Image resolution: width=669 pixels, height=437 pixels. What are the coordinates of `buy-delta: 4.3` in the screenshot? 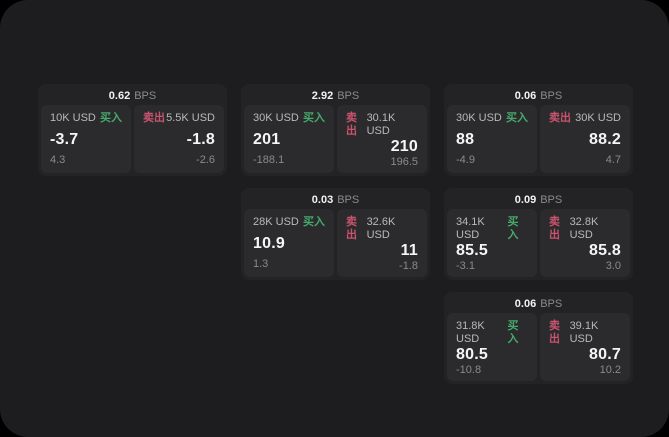 It's located at (58, 160).